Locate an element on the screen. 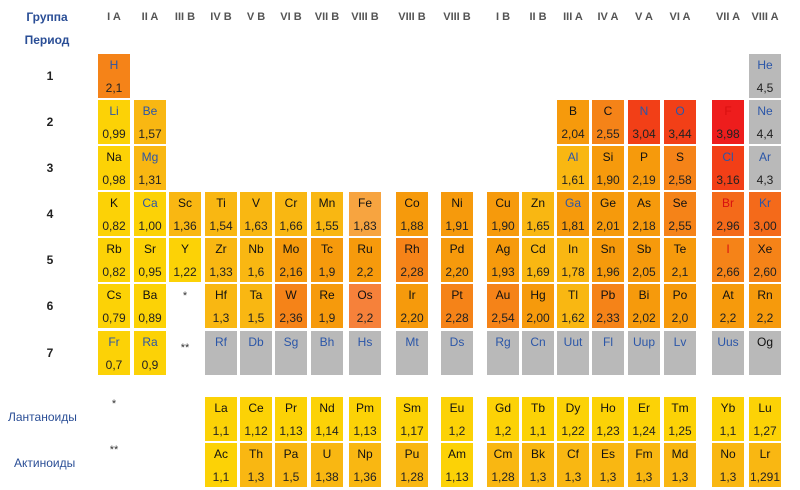 The height and width of the screenshot is (490, 800). element-cell: Np 1,36 is located at coordinates (365, 465).